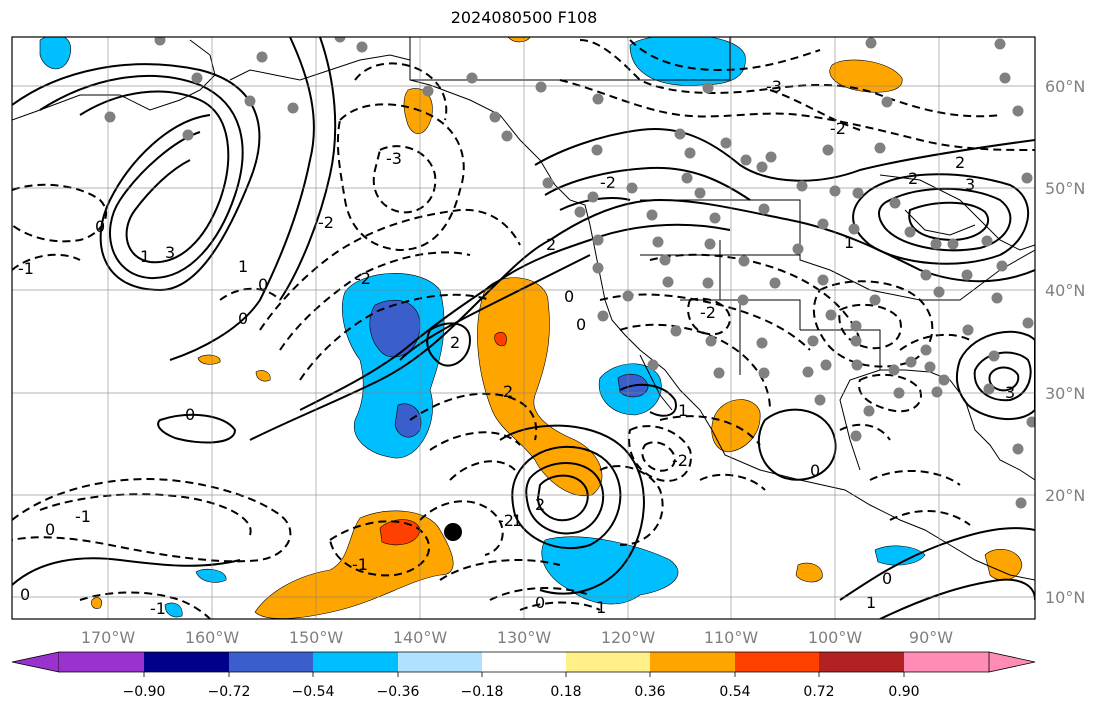 This screenshot has width=1105, height=712. What do you see at coordinates (835, 637) in the screenshot?
I see `lon-label: 100°W` at bounding box center [835, 637].